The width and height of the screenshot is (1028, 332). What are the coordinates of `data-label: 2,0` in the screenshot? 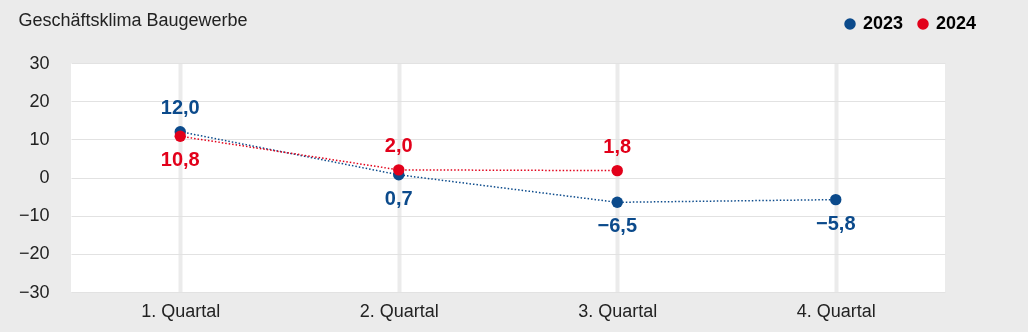 It's located at (398, 144).